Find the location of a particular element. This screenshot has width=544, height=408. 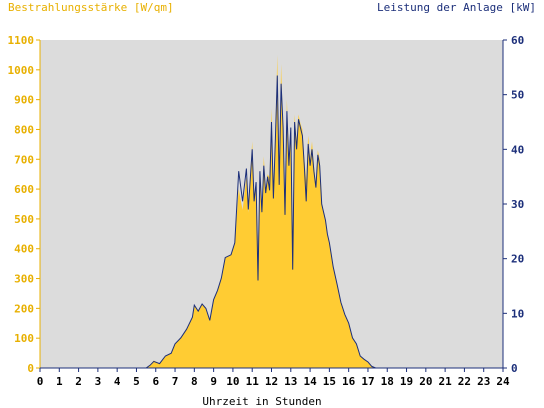

x-tick-label: 0 is located at coordinates (40, 381).